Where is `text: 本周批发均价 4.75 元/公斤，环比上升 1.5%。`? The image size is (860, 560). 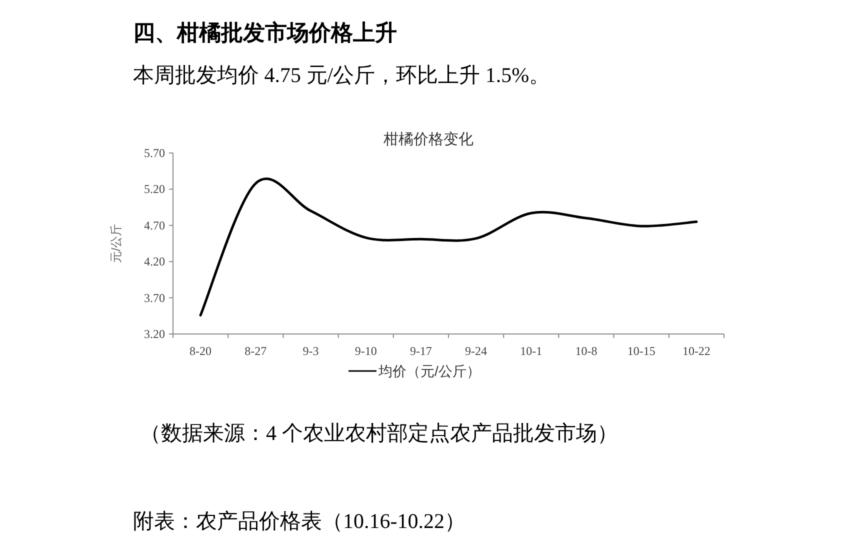 text: 本周批发均价 4.75 元/公斤，环比上升 1.5%。 is located at coordinates (341, 75).